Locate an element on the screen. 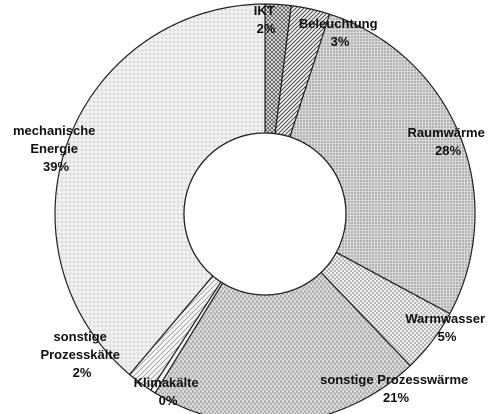  label-mechanische-energie: mechanische Energie 39% is located at coordinates (56, 148).